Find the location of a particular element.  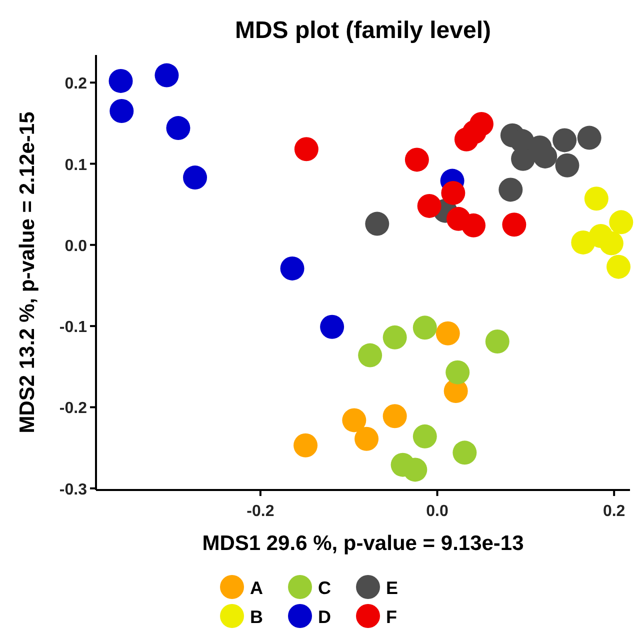

y-tick-label: -0.2 is located at coordinates (73, 409).